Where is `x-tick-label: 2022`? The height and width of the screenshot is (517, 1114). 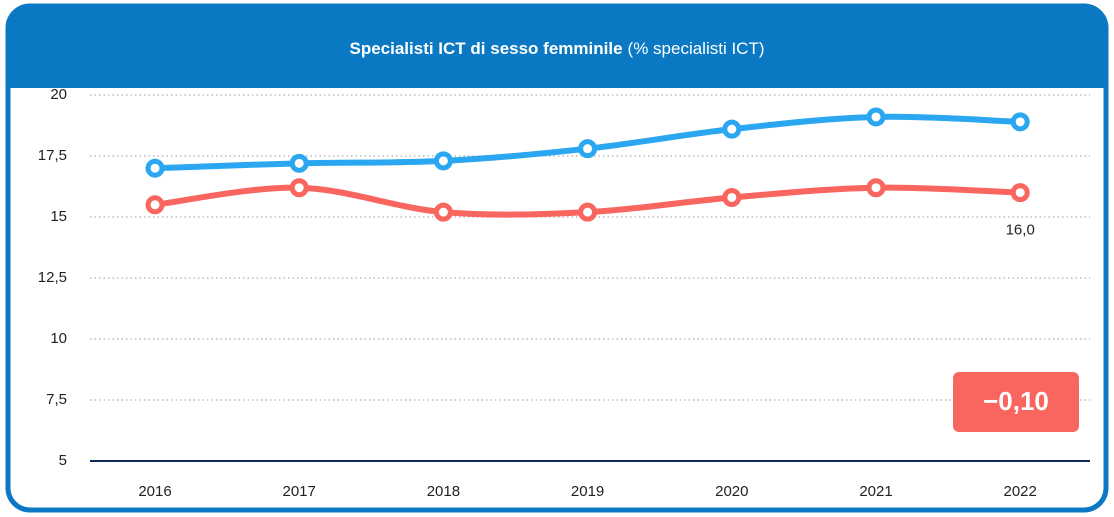 x-tick-label: 2022 is located at coordinates (1020, 491).